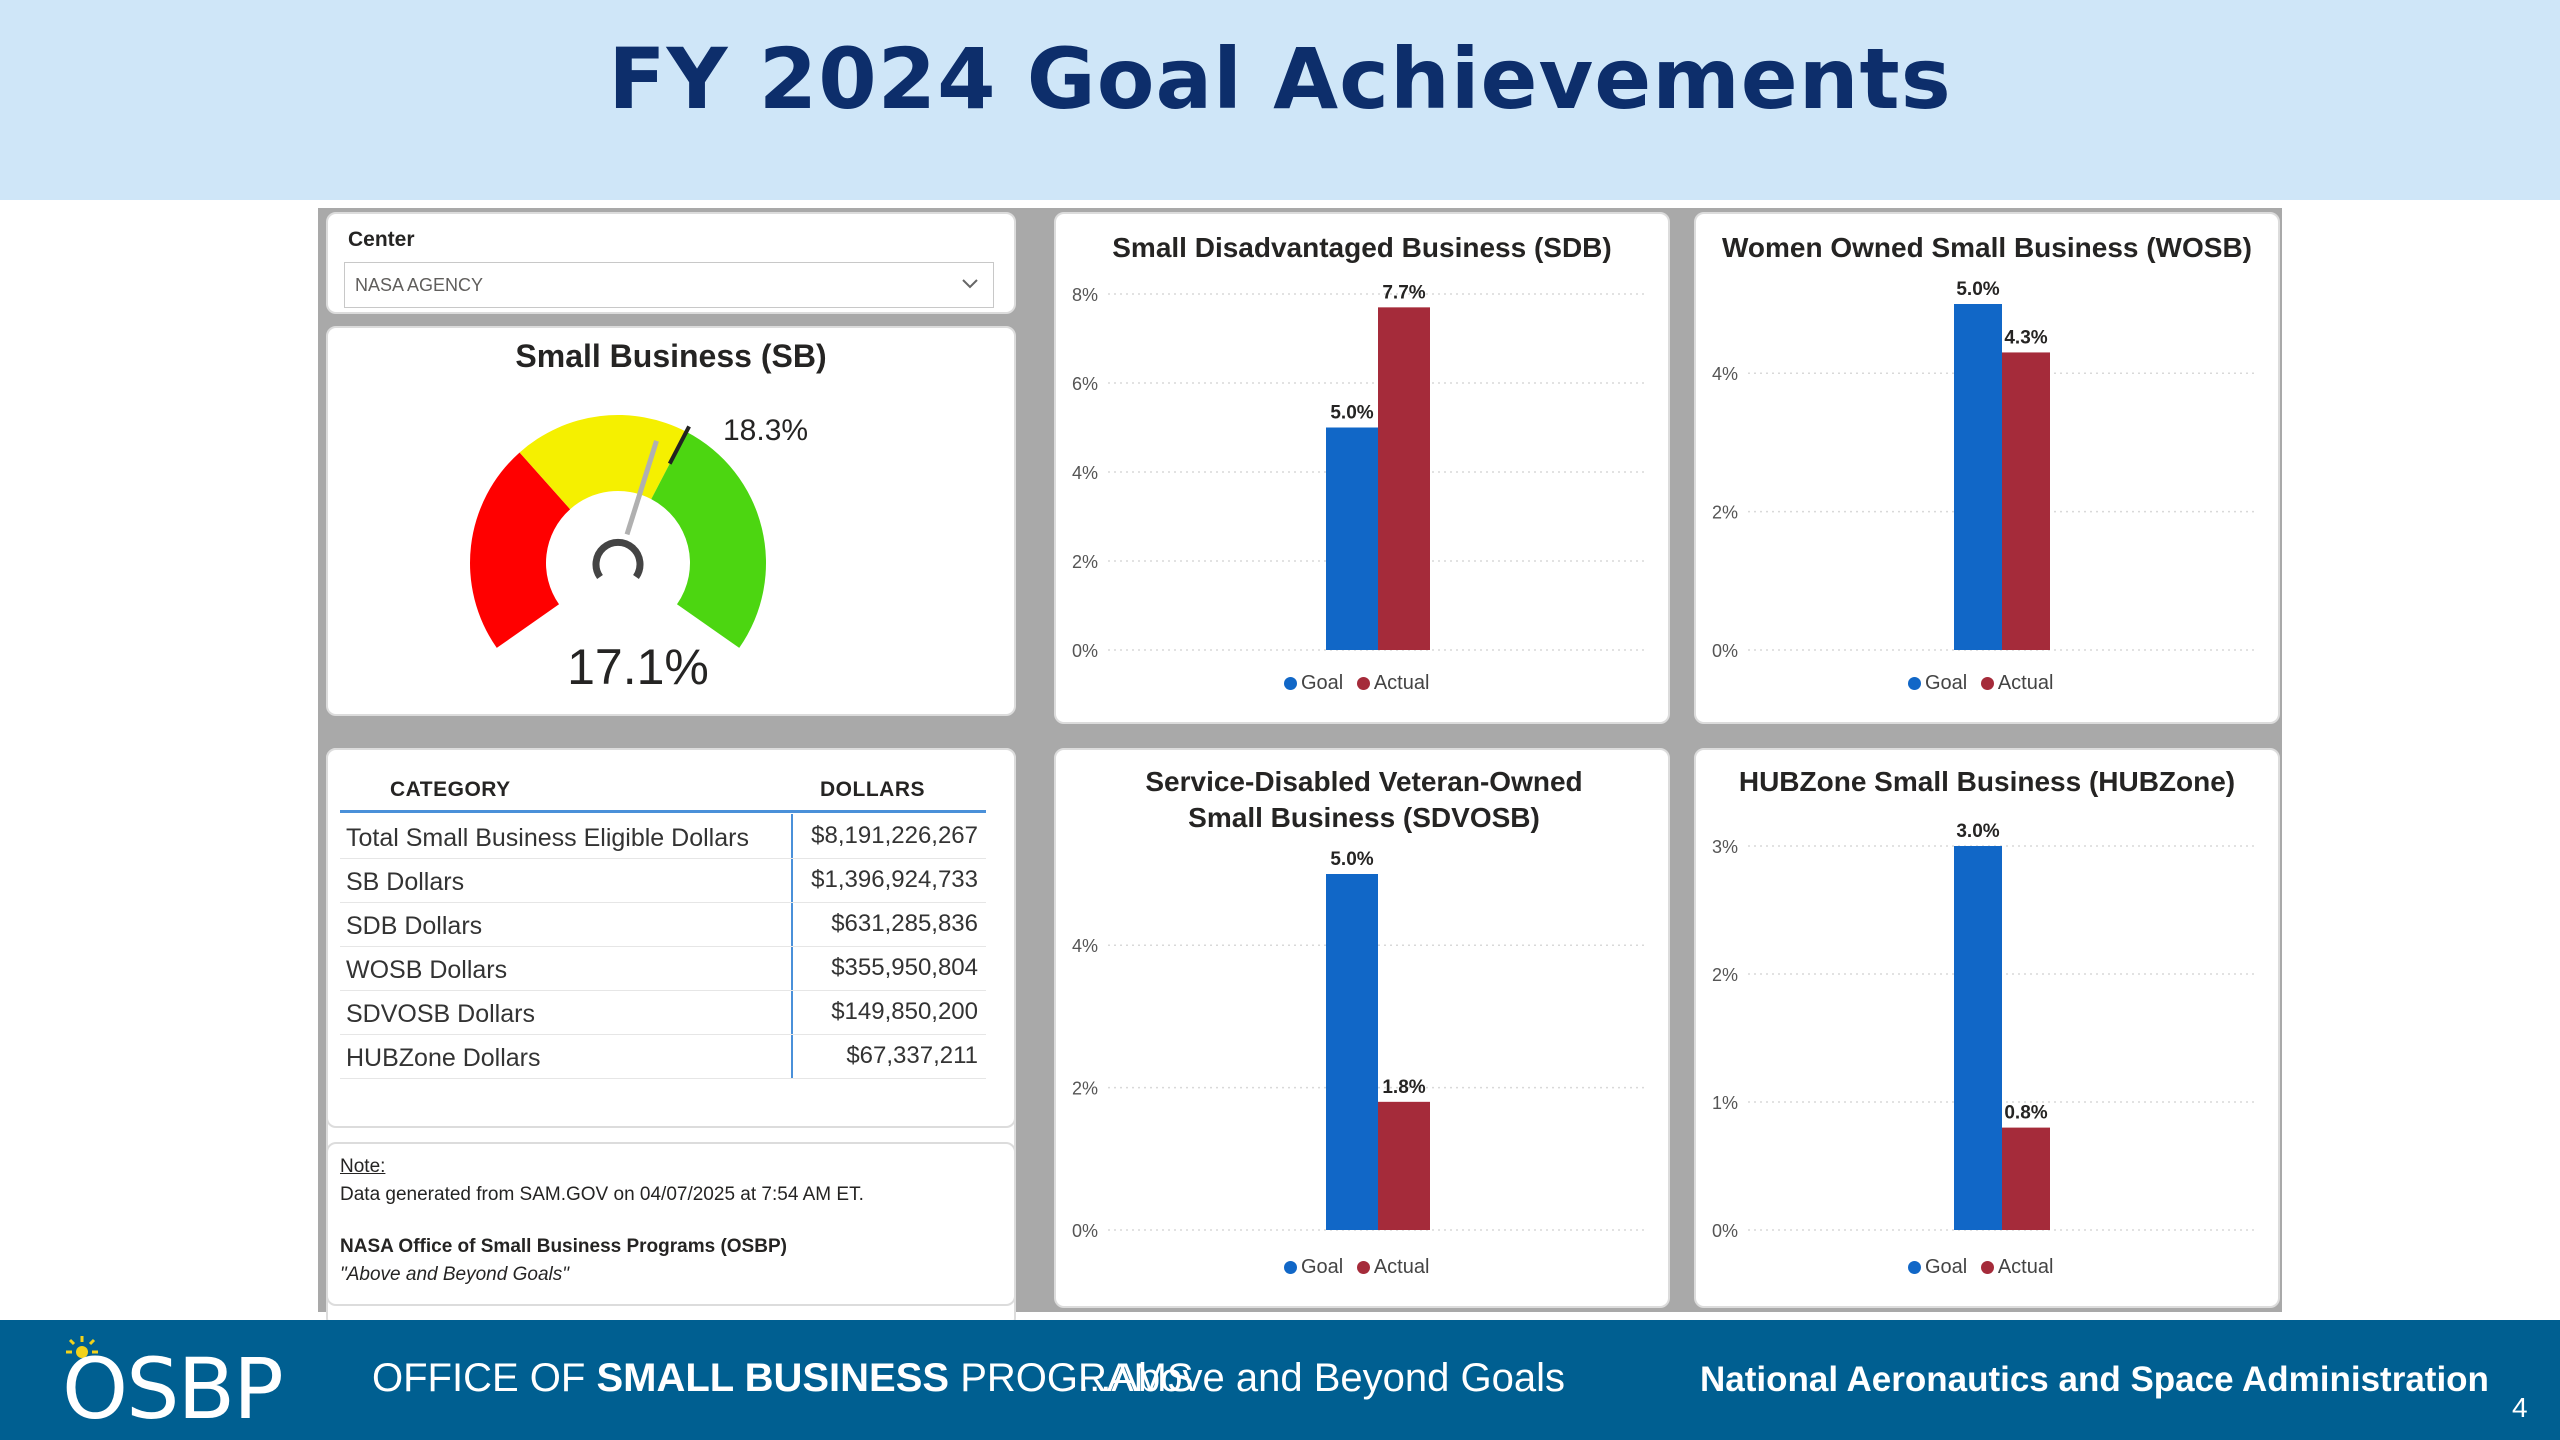  Describe the element at coordinates (363, 1166) in the screenshot. I see `note-label: Note:` at that location.